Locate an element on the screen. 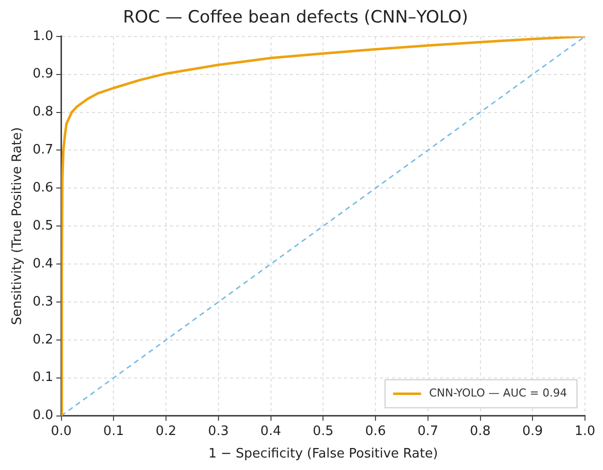  chart-title: ROC — Coffee bean defects (CNN–YOLO) is located at coordinates (295, 18).